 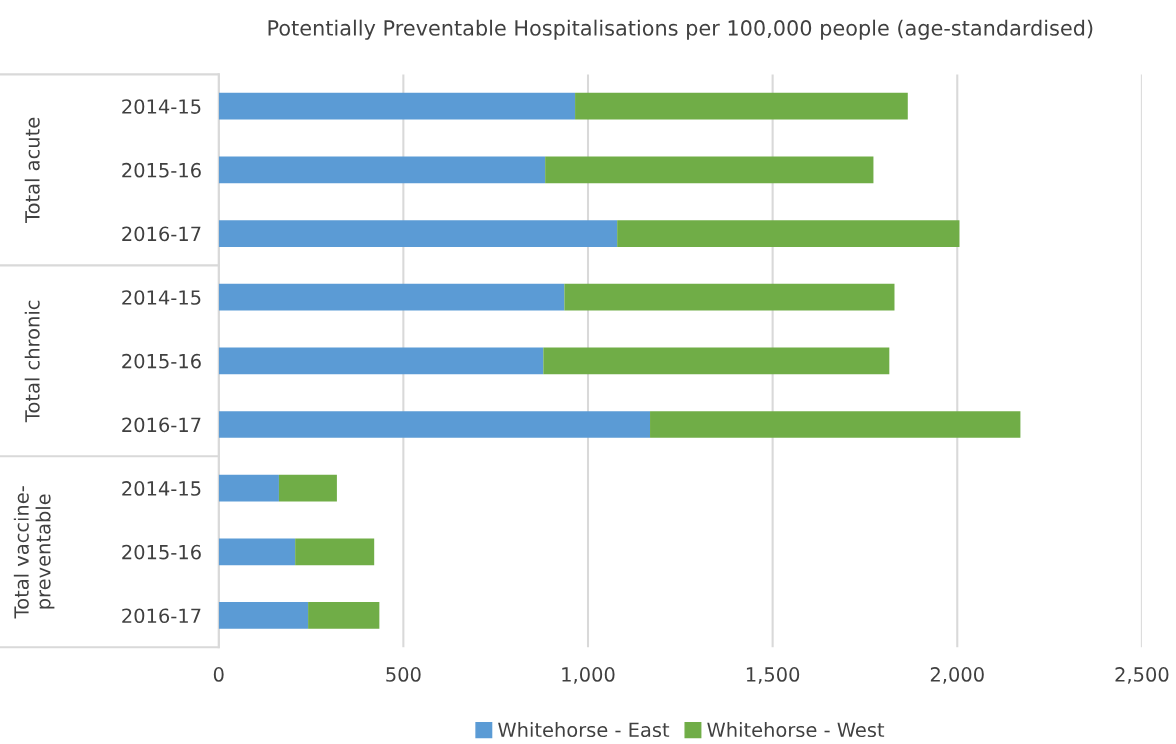 What do you see at coordinates (796, 730) in the screenshot?
I see `legend-label: Whitehorse - West` at bounding box center [796, 730].